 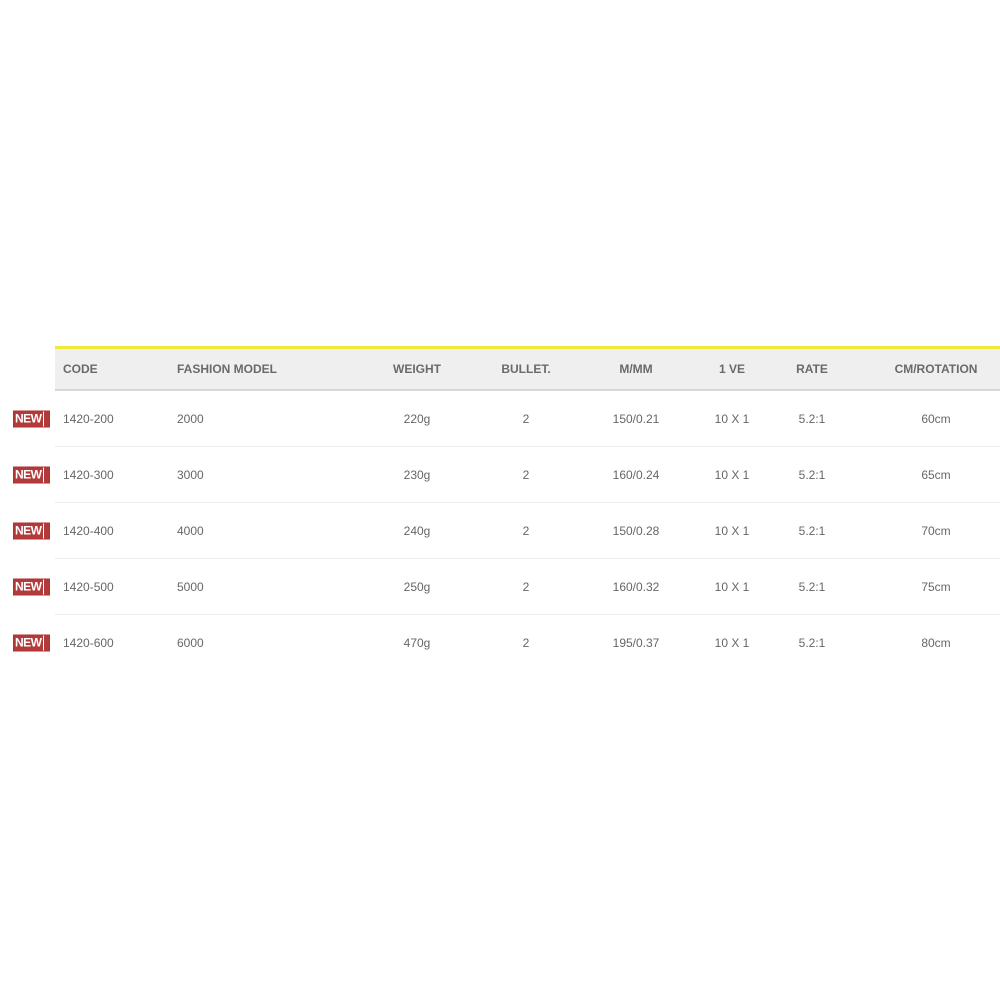 What do you see at coordinates (190, 418) in the screenshot?
I see `cell-fashion-model: 2000` at bounding box center [190, 418].